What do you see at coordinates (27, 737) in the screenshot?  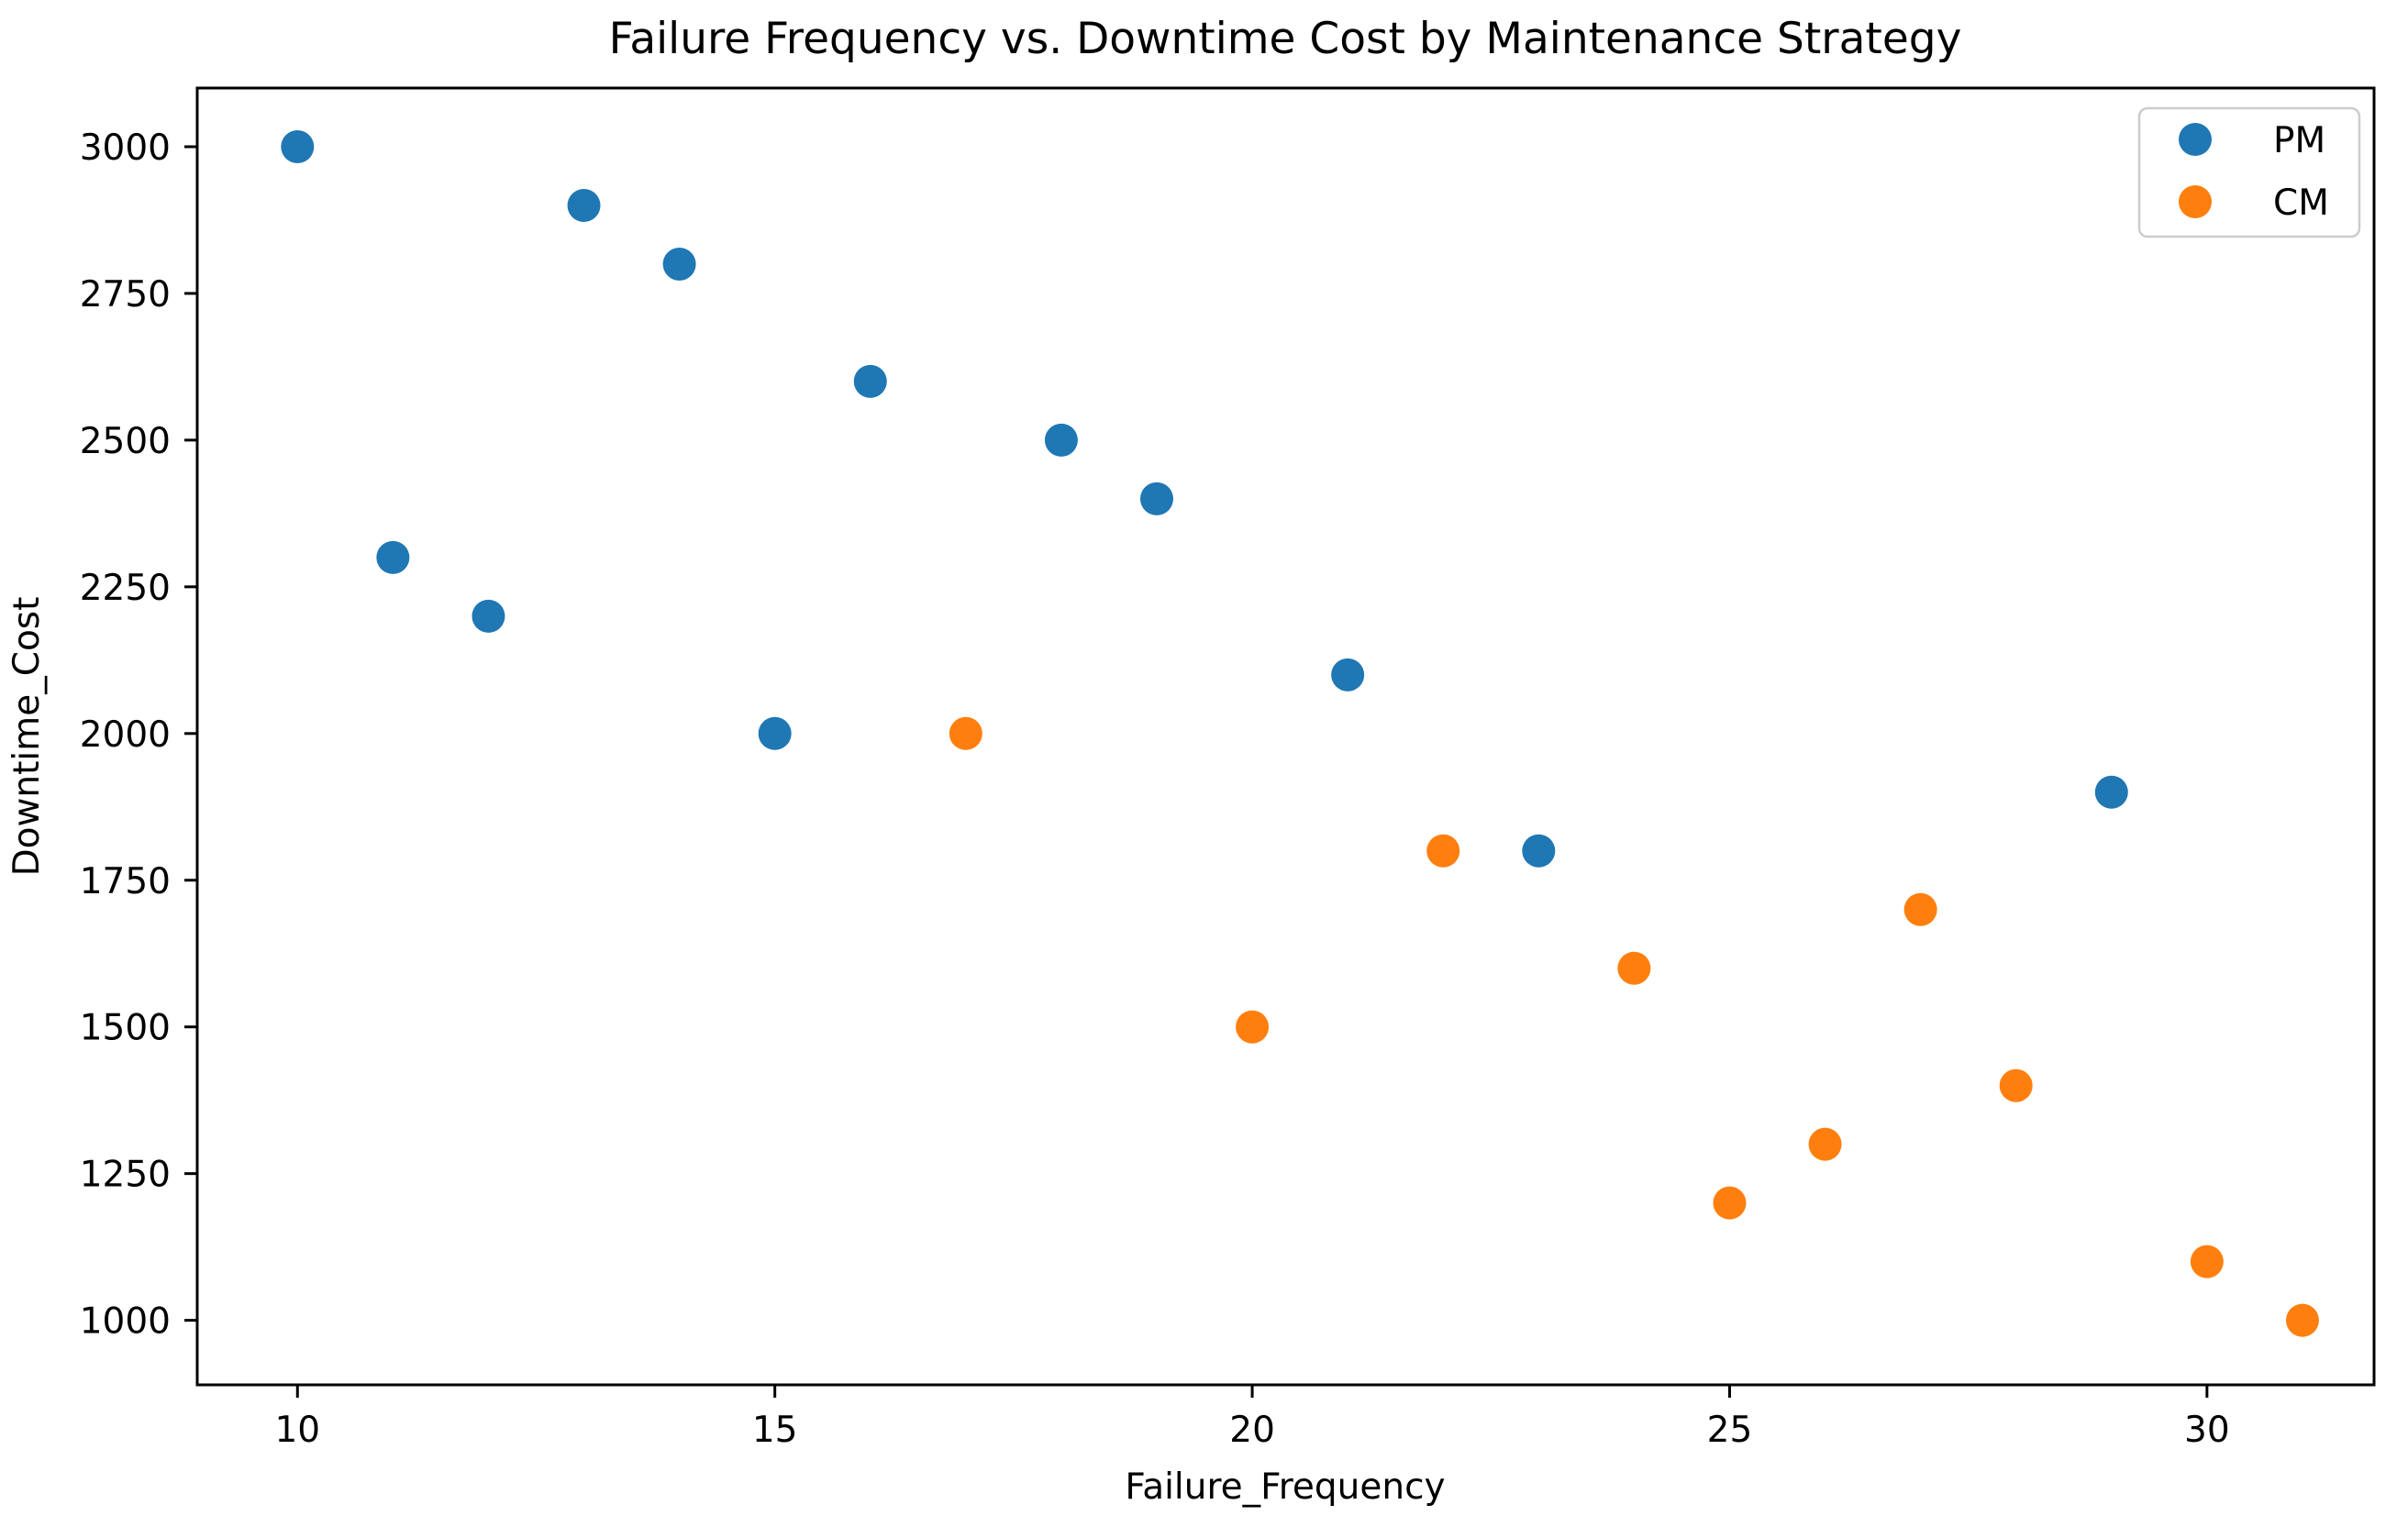 I see `y-axis-label: Downtime_Cost` at bounding box center [27, 737].